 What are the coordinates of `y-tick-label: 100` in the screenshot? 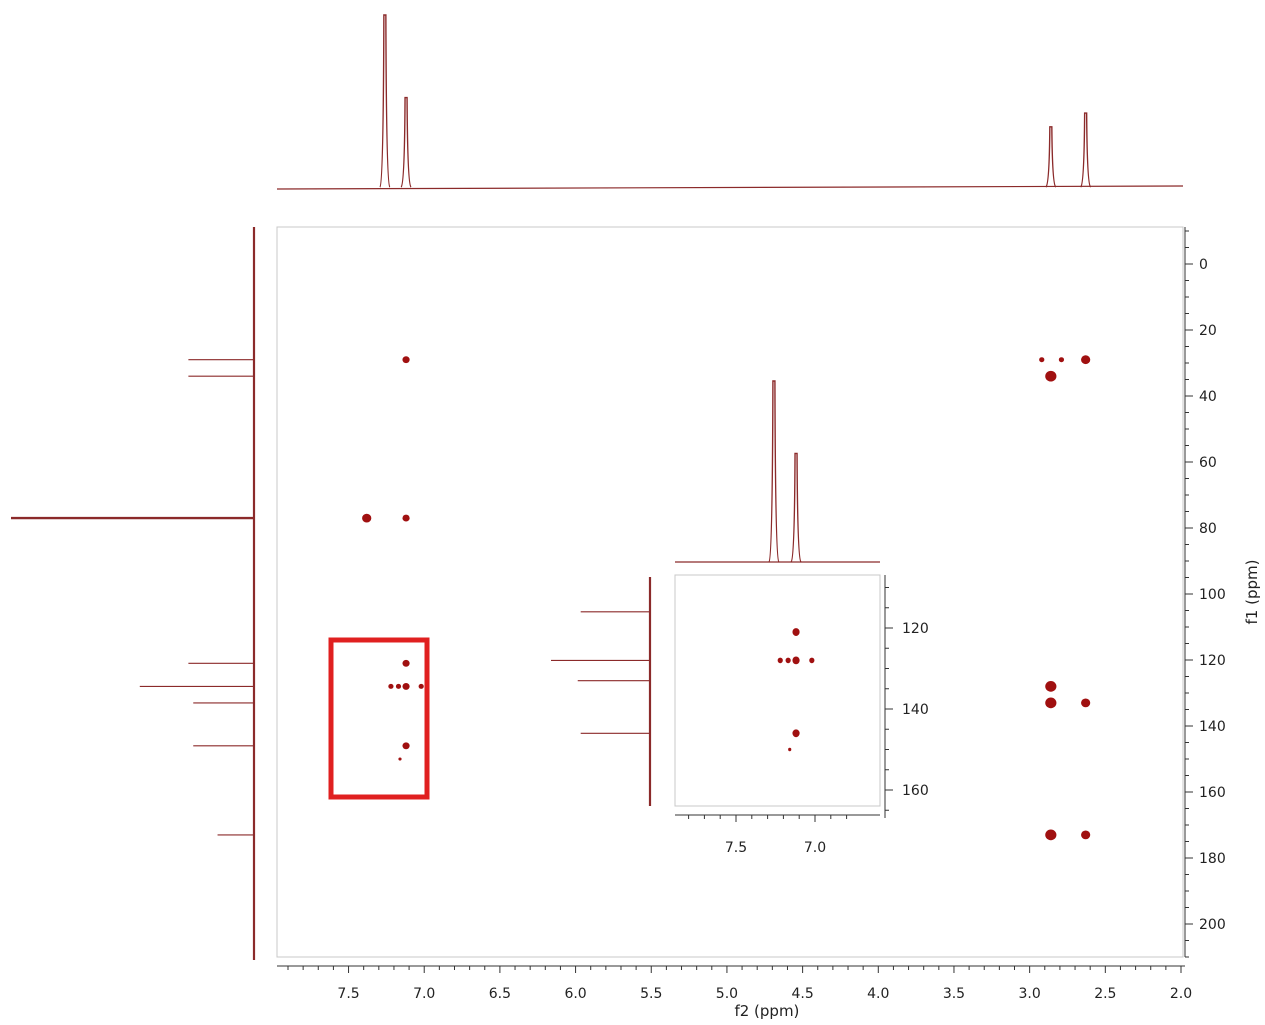 It's located at (1212, 595).